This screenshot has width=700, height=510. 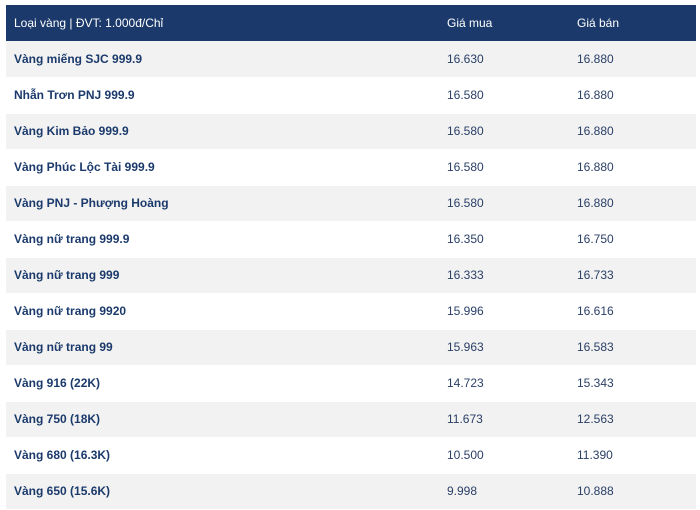 I want to click on sell-price-cell: 16.733, so click(x=595, y=275).